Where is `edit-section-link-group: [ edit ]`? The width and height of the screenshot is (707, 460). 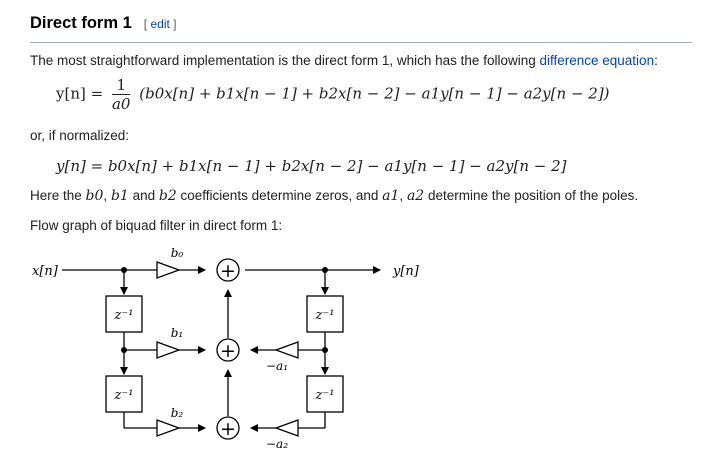 edit-section-link-group: [ edit ] is located at coordinates (160, 24).